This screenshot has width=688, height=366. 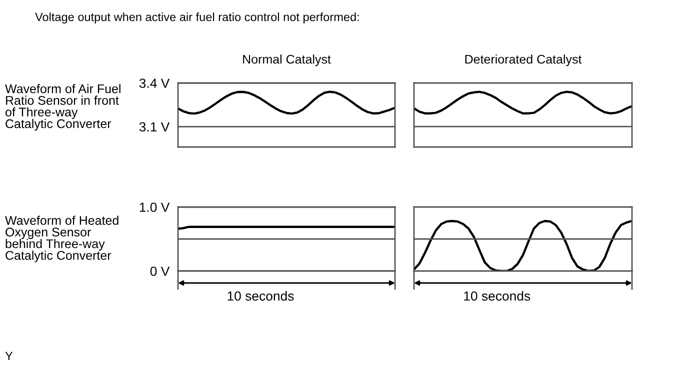 I want to click on text: Y, so click(x=9, y=356).